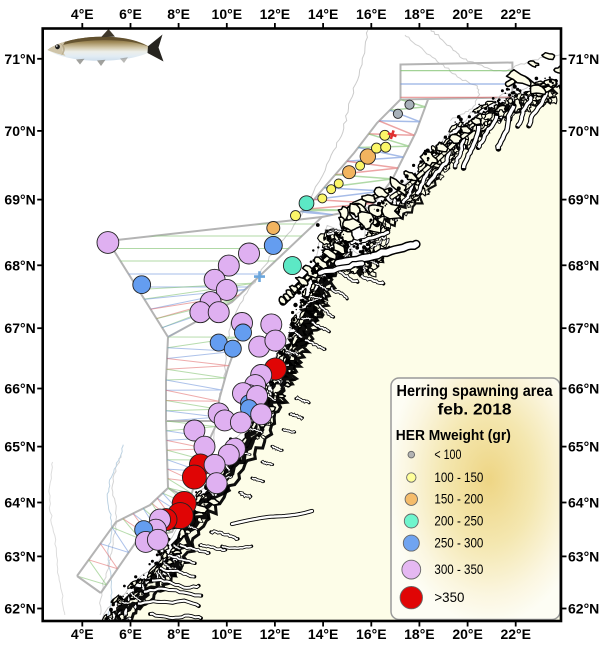 The height and width of the screenshot is (653, 605). What do you see at coordinates (475, 410) in the screenshot?
I see `svg-text: feb. 2018` at bounding box center [475, 410].